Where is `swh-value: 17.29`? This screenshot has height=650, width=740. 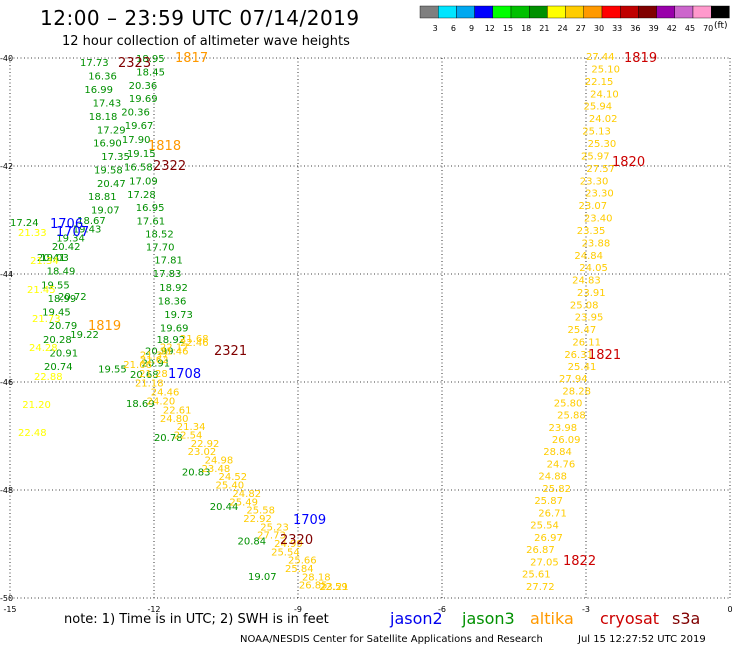
swh-value: 17.29 is located at coordinates (111, 130).